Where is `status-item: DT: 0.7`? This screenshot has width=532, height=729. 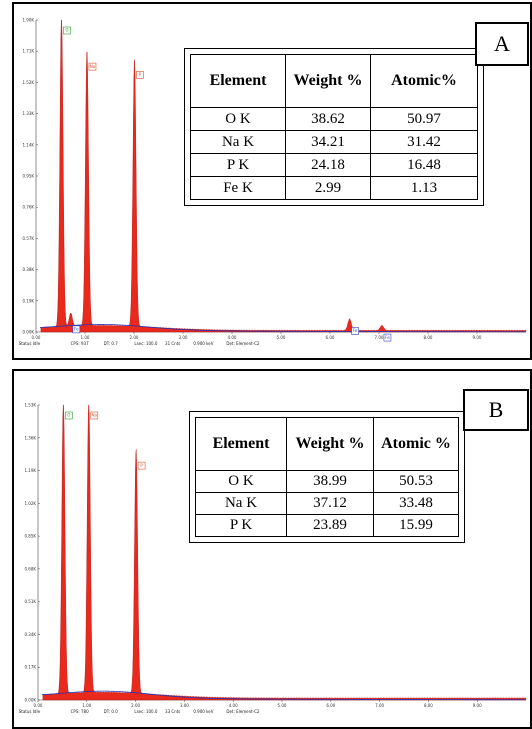 status-item: DT: 0.7 is located at coordinates (111, 343).